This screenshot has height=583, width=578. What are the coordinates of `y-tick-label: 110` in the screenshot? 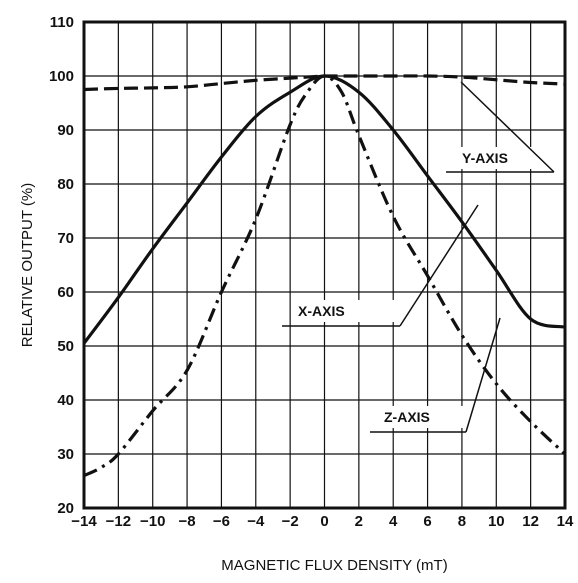 It's located at (62, 22).